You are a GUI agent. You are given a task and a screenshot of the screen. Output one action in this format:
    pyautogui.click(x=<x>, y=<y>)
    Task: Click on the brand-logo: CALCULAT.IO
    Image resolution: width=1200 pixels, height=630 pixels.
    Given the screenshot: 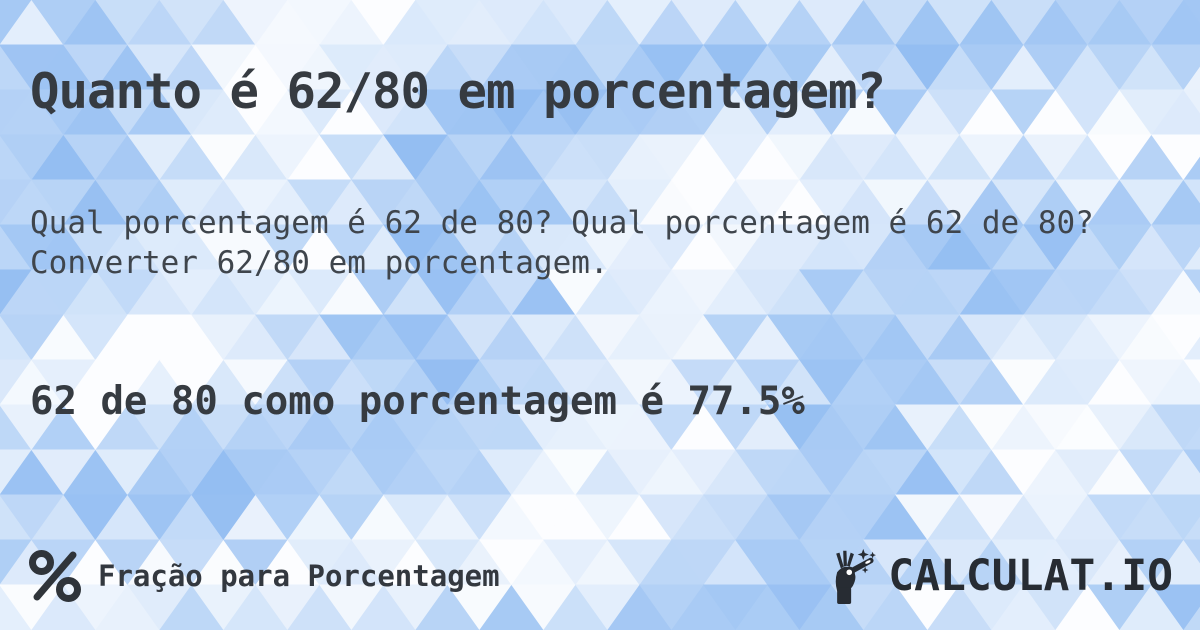 What is the action you would take?
    pyautogui.click(x=1000, y=576)
    